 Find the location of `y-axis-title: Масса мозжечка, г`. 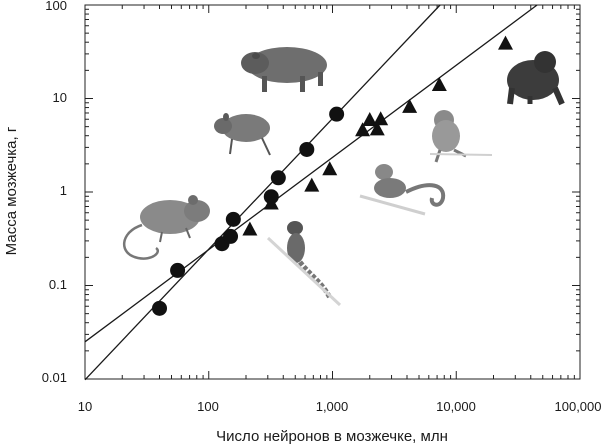

y-axis-title: Масса мозжечка, г is located at coordinates (11, 190).